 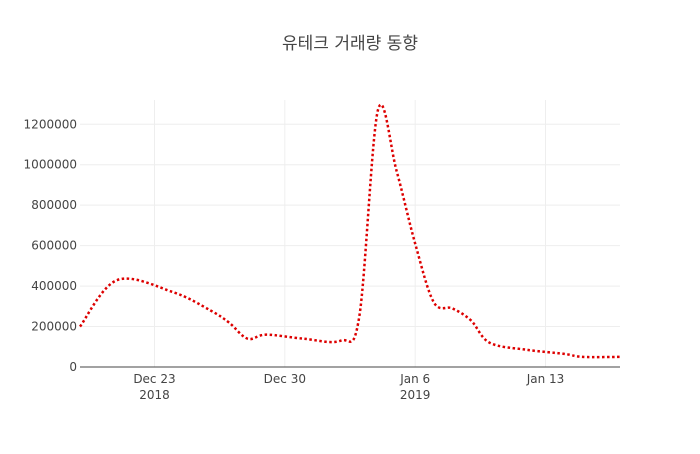 What do you see at coordinates (414, 379) in the screenshot?
I see `x-tick-label: Jan 6` at bounding box center [414, 379].